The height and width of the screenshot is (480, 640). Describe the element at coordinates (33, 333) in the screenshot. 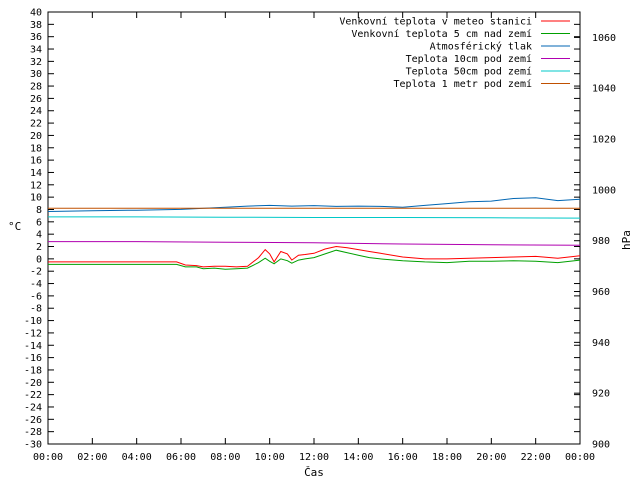

I see `y-tick-label: -12` at that location.